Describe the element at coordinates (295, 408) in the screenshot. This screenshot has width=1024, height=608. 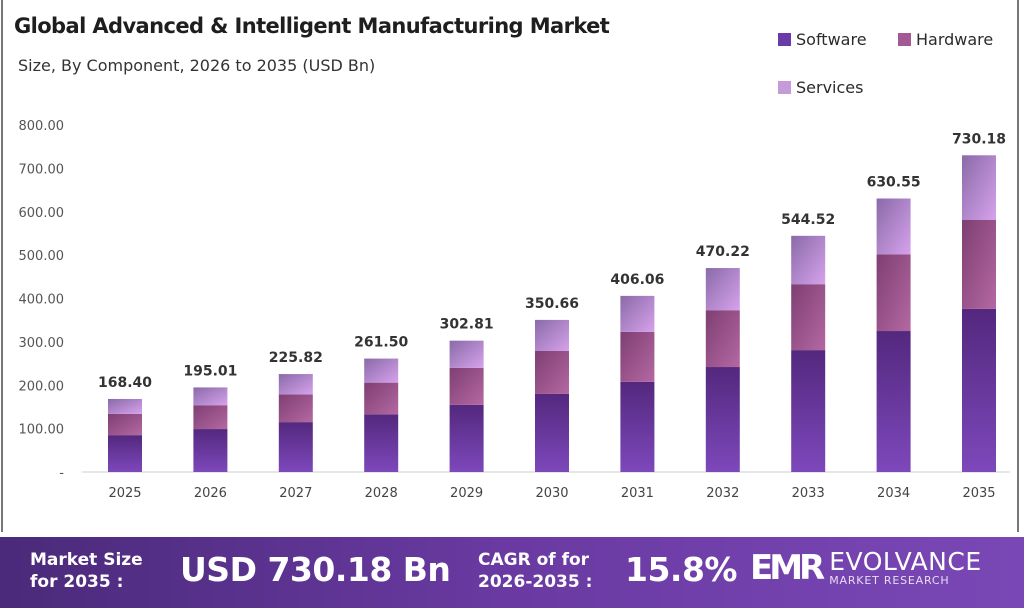
I see `bar-hardware-2027` at that location.